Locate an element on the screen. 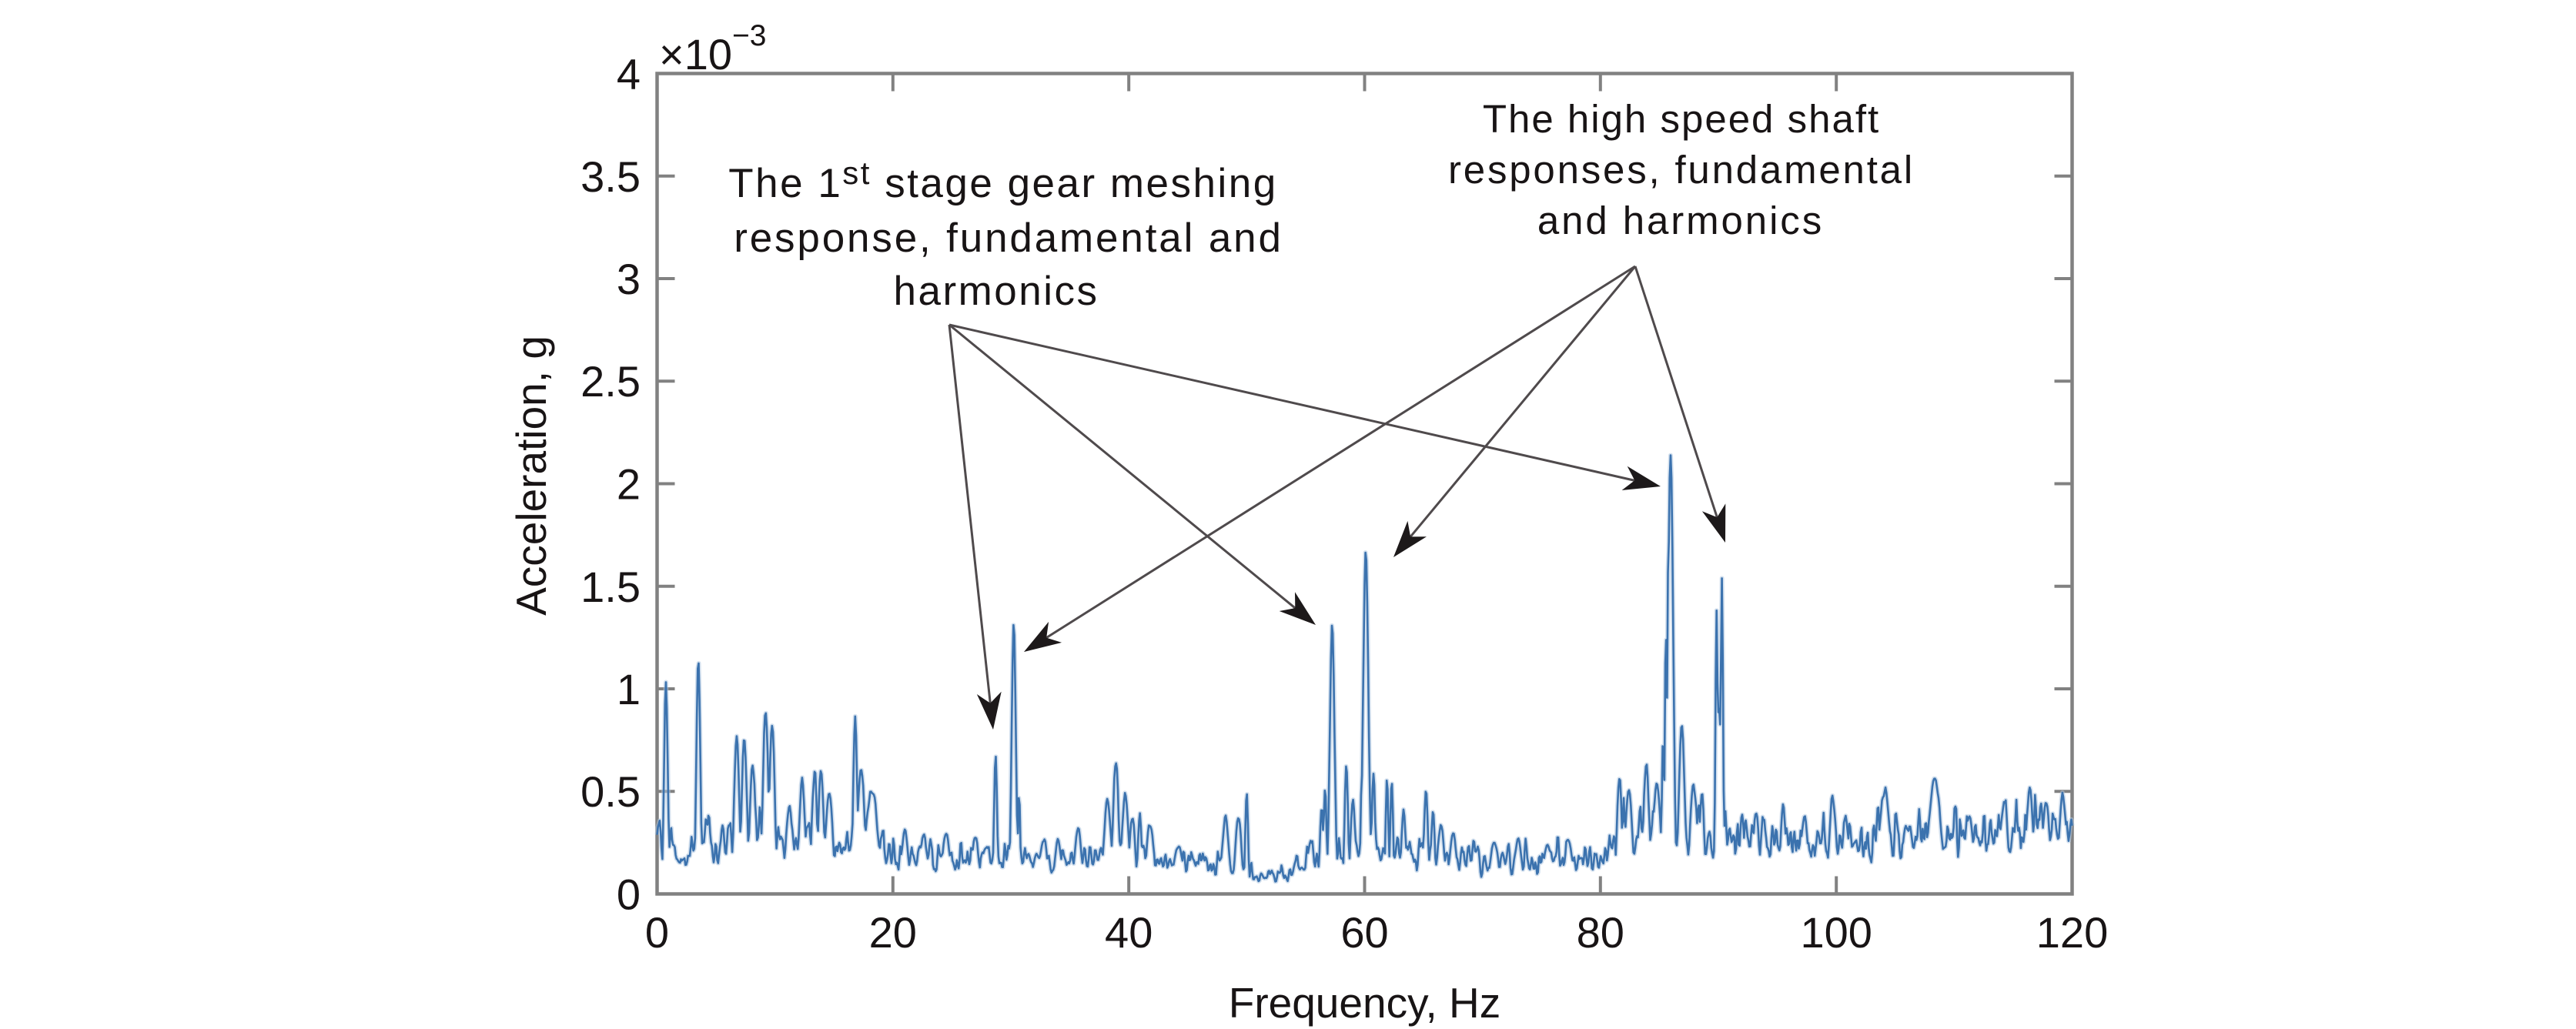 The height and width of the screenshot is (1029, 2576). svg-text: 40 is located at coordinates (1129, 933).